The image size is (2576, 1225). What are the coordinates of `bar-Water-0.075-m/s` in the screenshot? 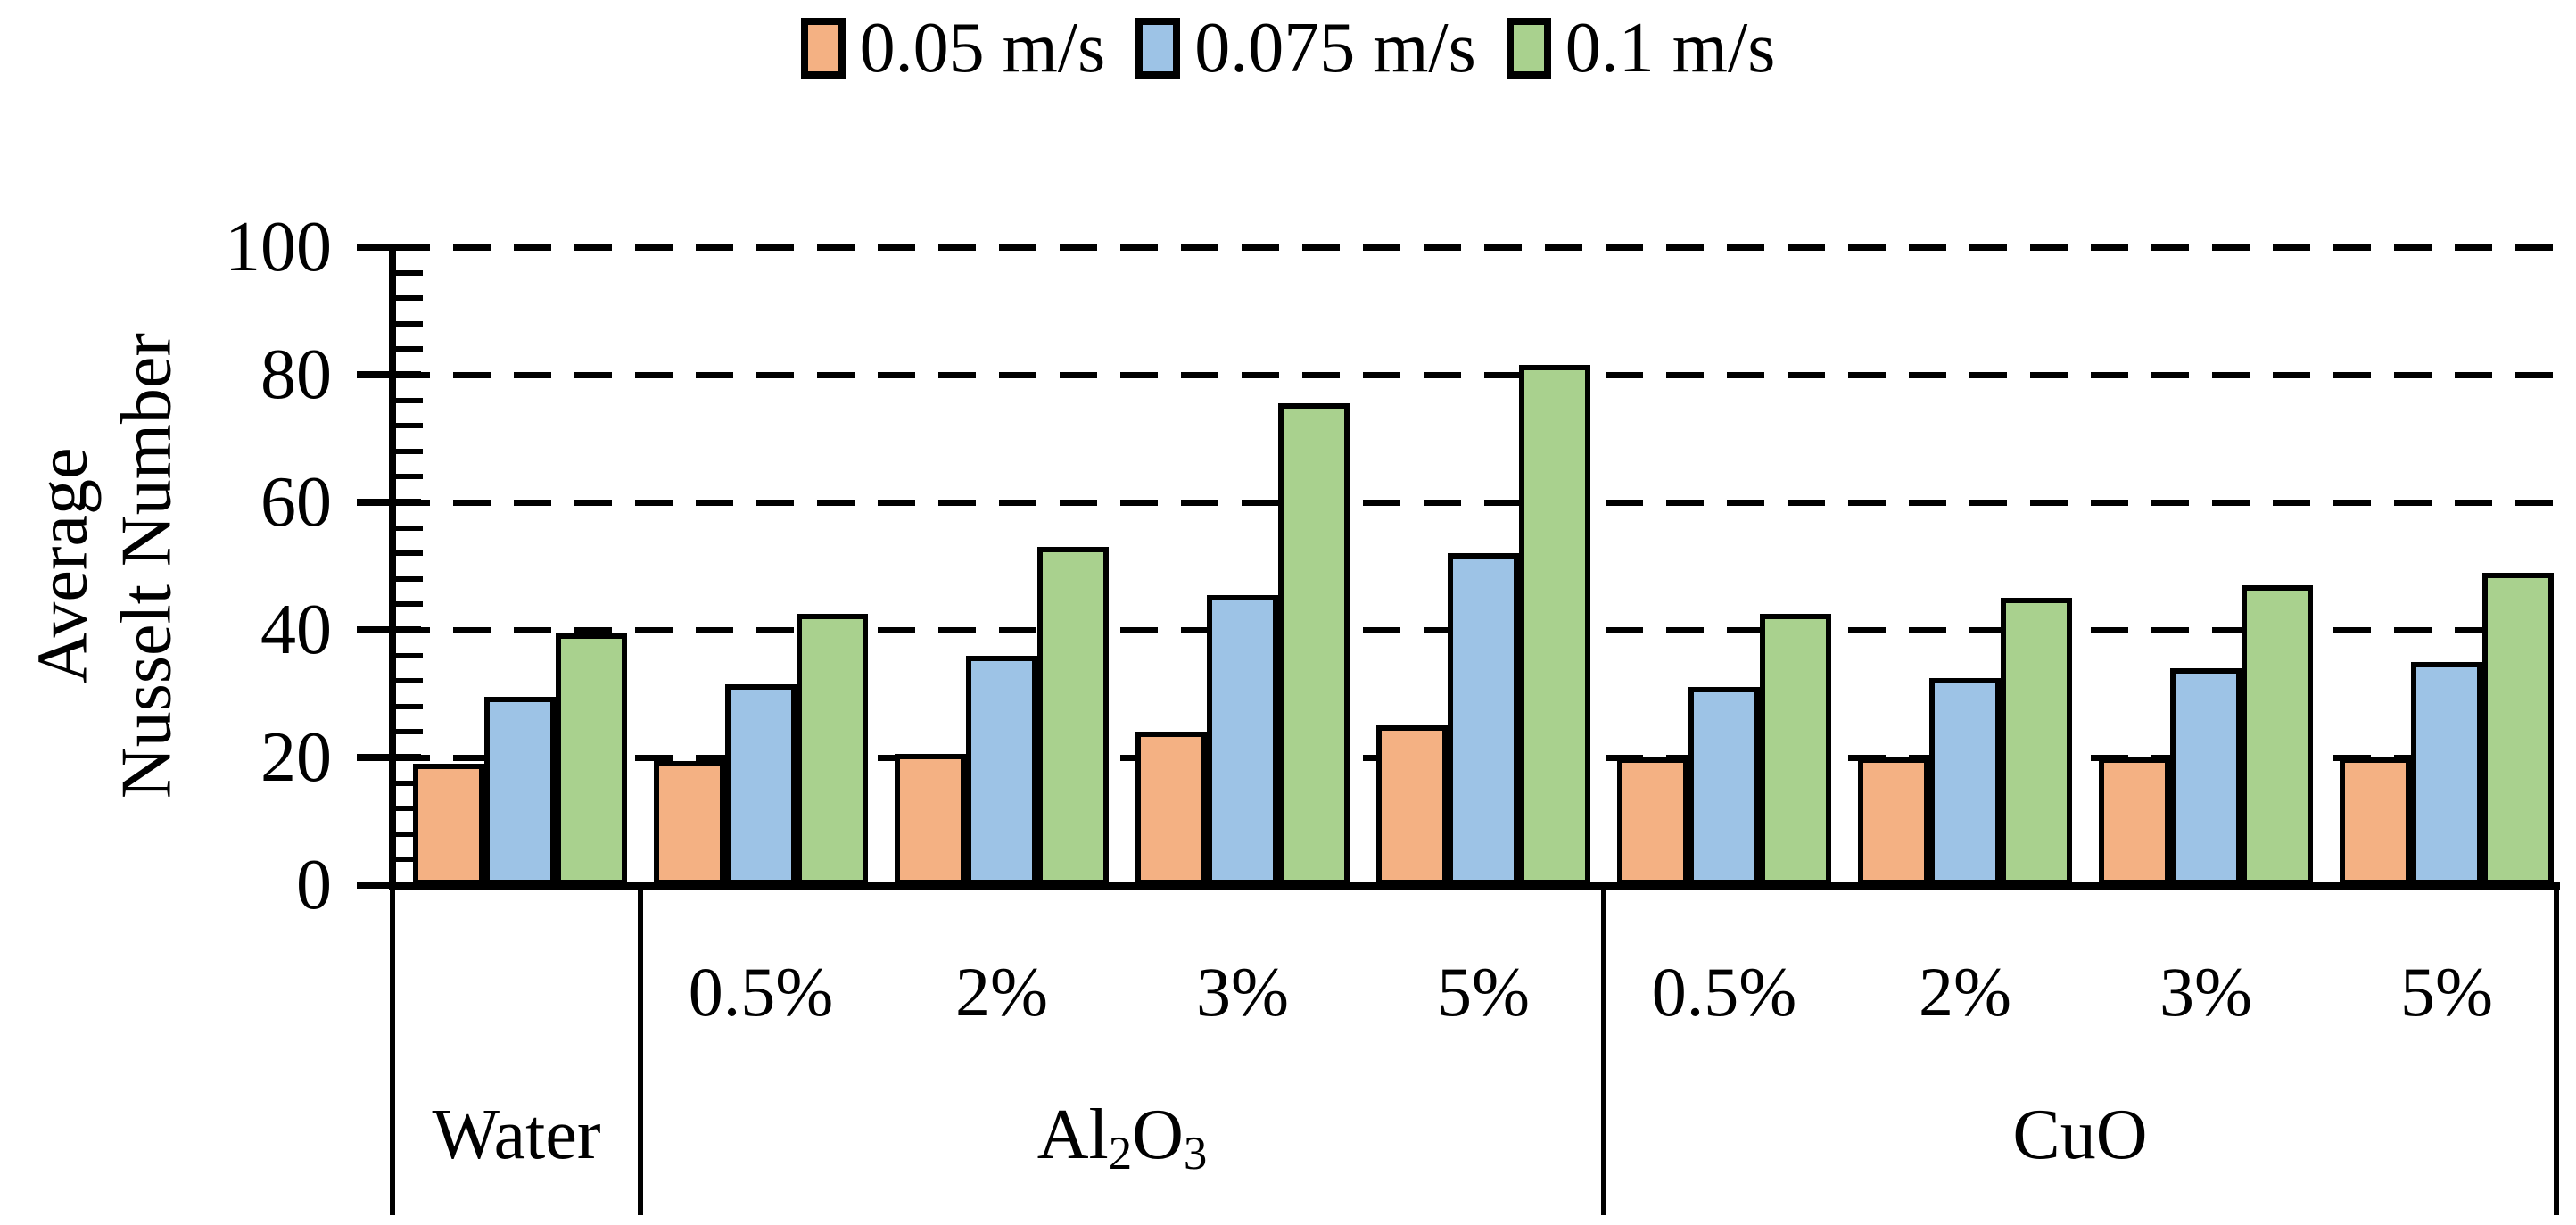 It's located at (520, 791).